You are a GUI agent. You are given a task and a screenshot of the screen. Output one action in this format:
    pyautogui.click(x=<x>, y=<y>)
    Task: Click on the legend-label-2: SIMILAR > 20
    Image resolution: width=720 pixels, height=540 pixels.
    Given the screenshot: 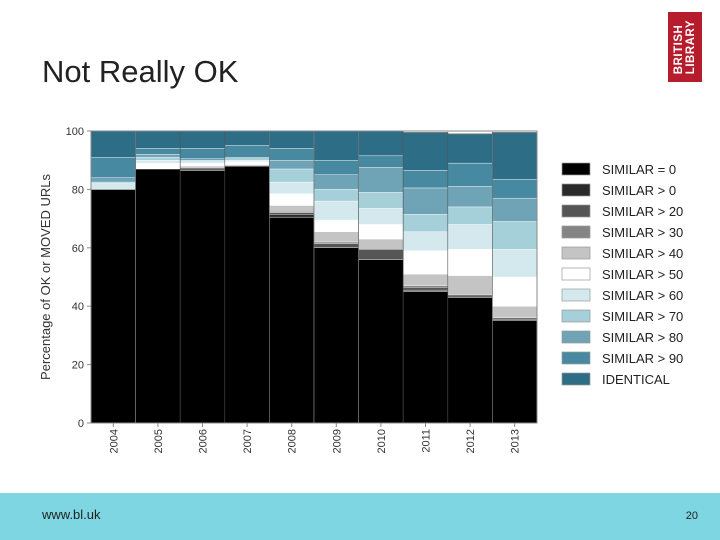 What is the action you would take?
    pyautogui.click(x=642, y=211)
    